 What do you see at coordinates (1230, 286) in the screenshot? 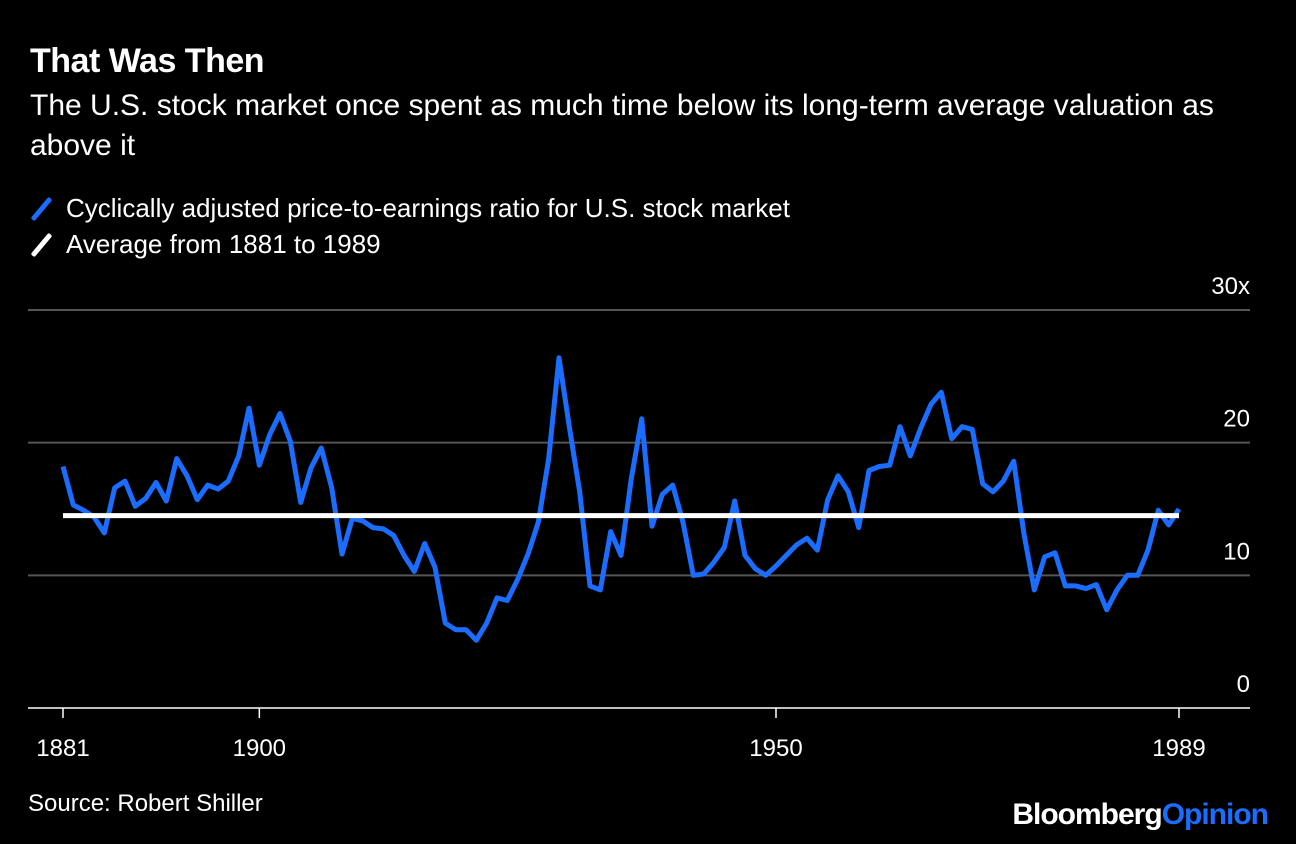
I see `y-tick-label-30: 30x` at bounding box center [1230, 286].